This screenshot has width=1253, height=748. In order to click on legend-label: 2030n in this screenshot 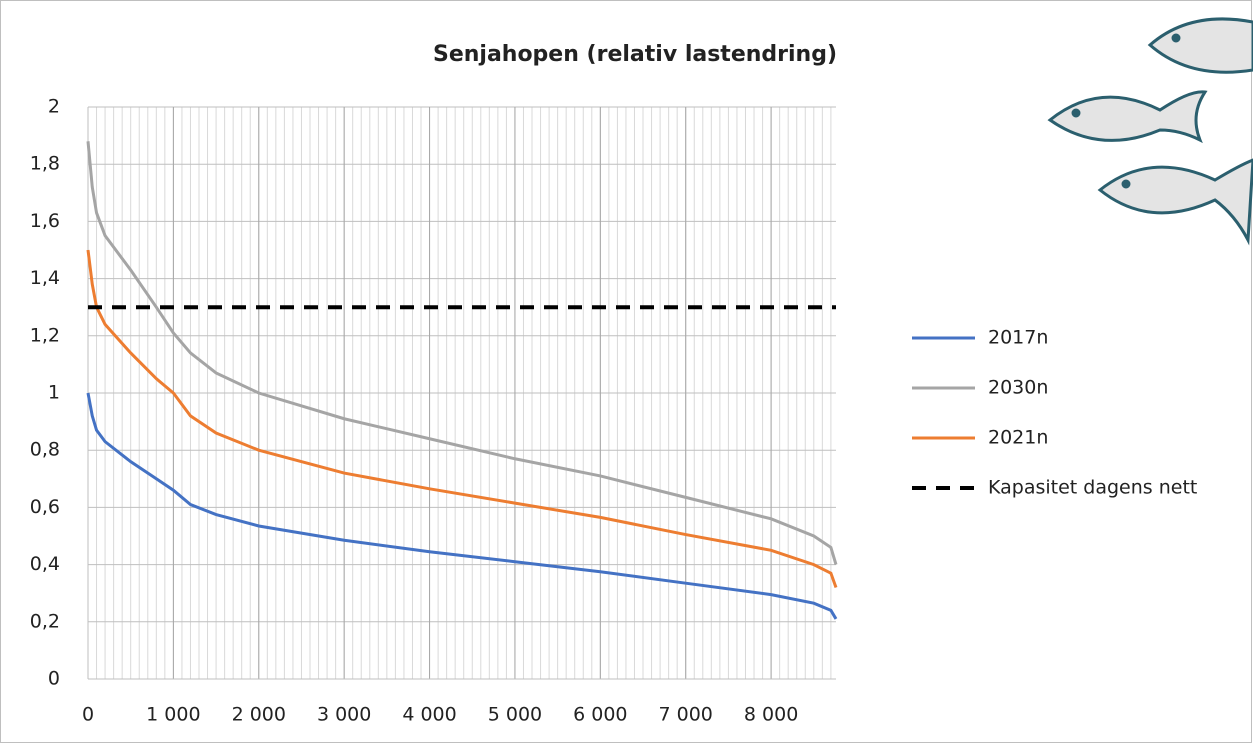, I will do `click(1018, 388)`.